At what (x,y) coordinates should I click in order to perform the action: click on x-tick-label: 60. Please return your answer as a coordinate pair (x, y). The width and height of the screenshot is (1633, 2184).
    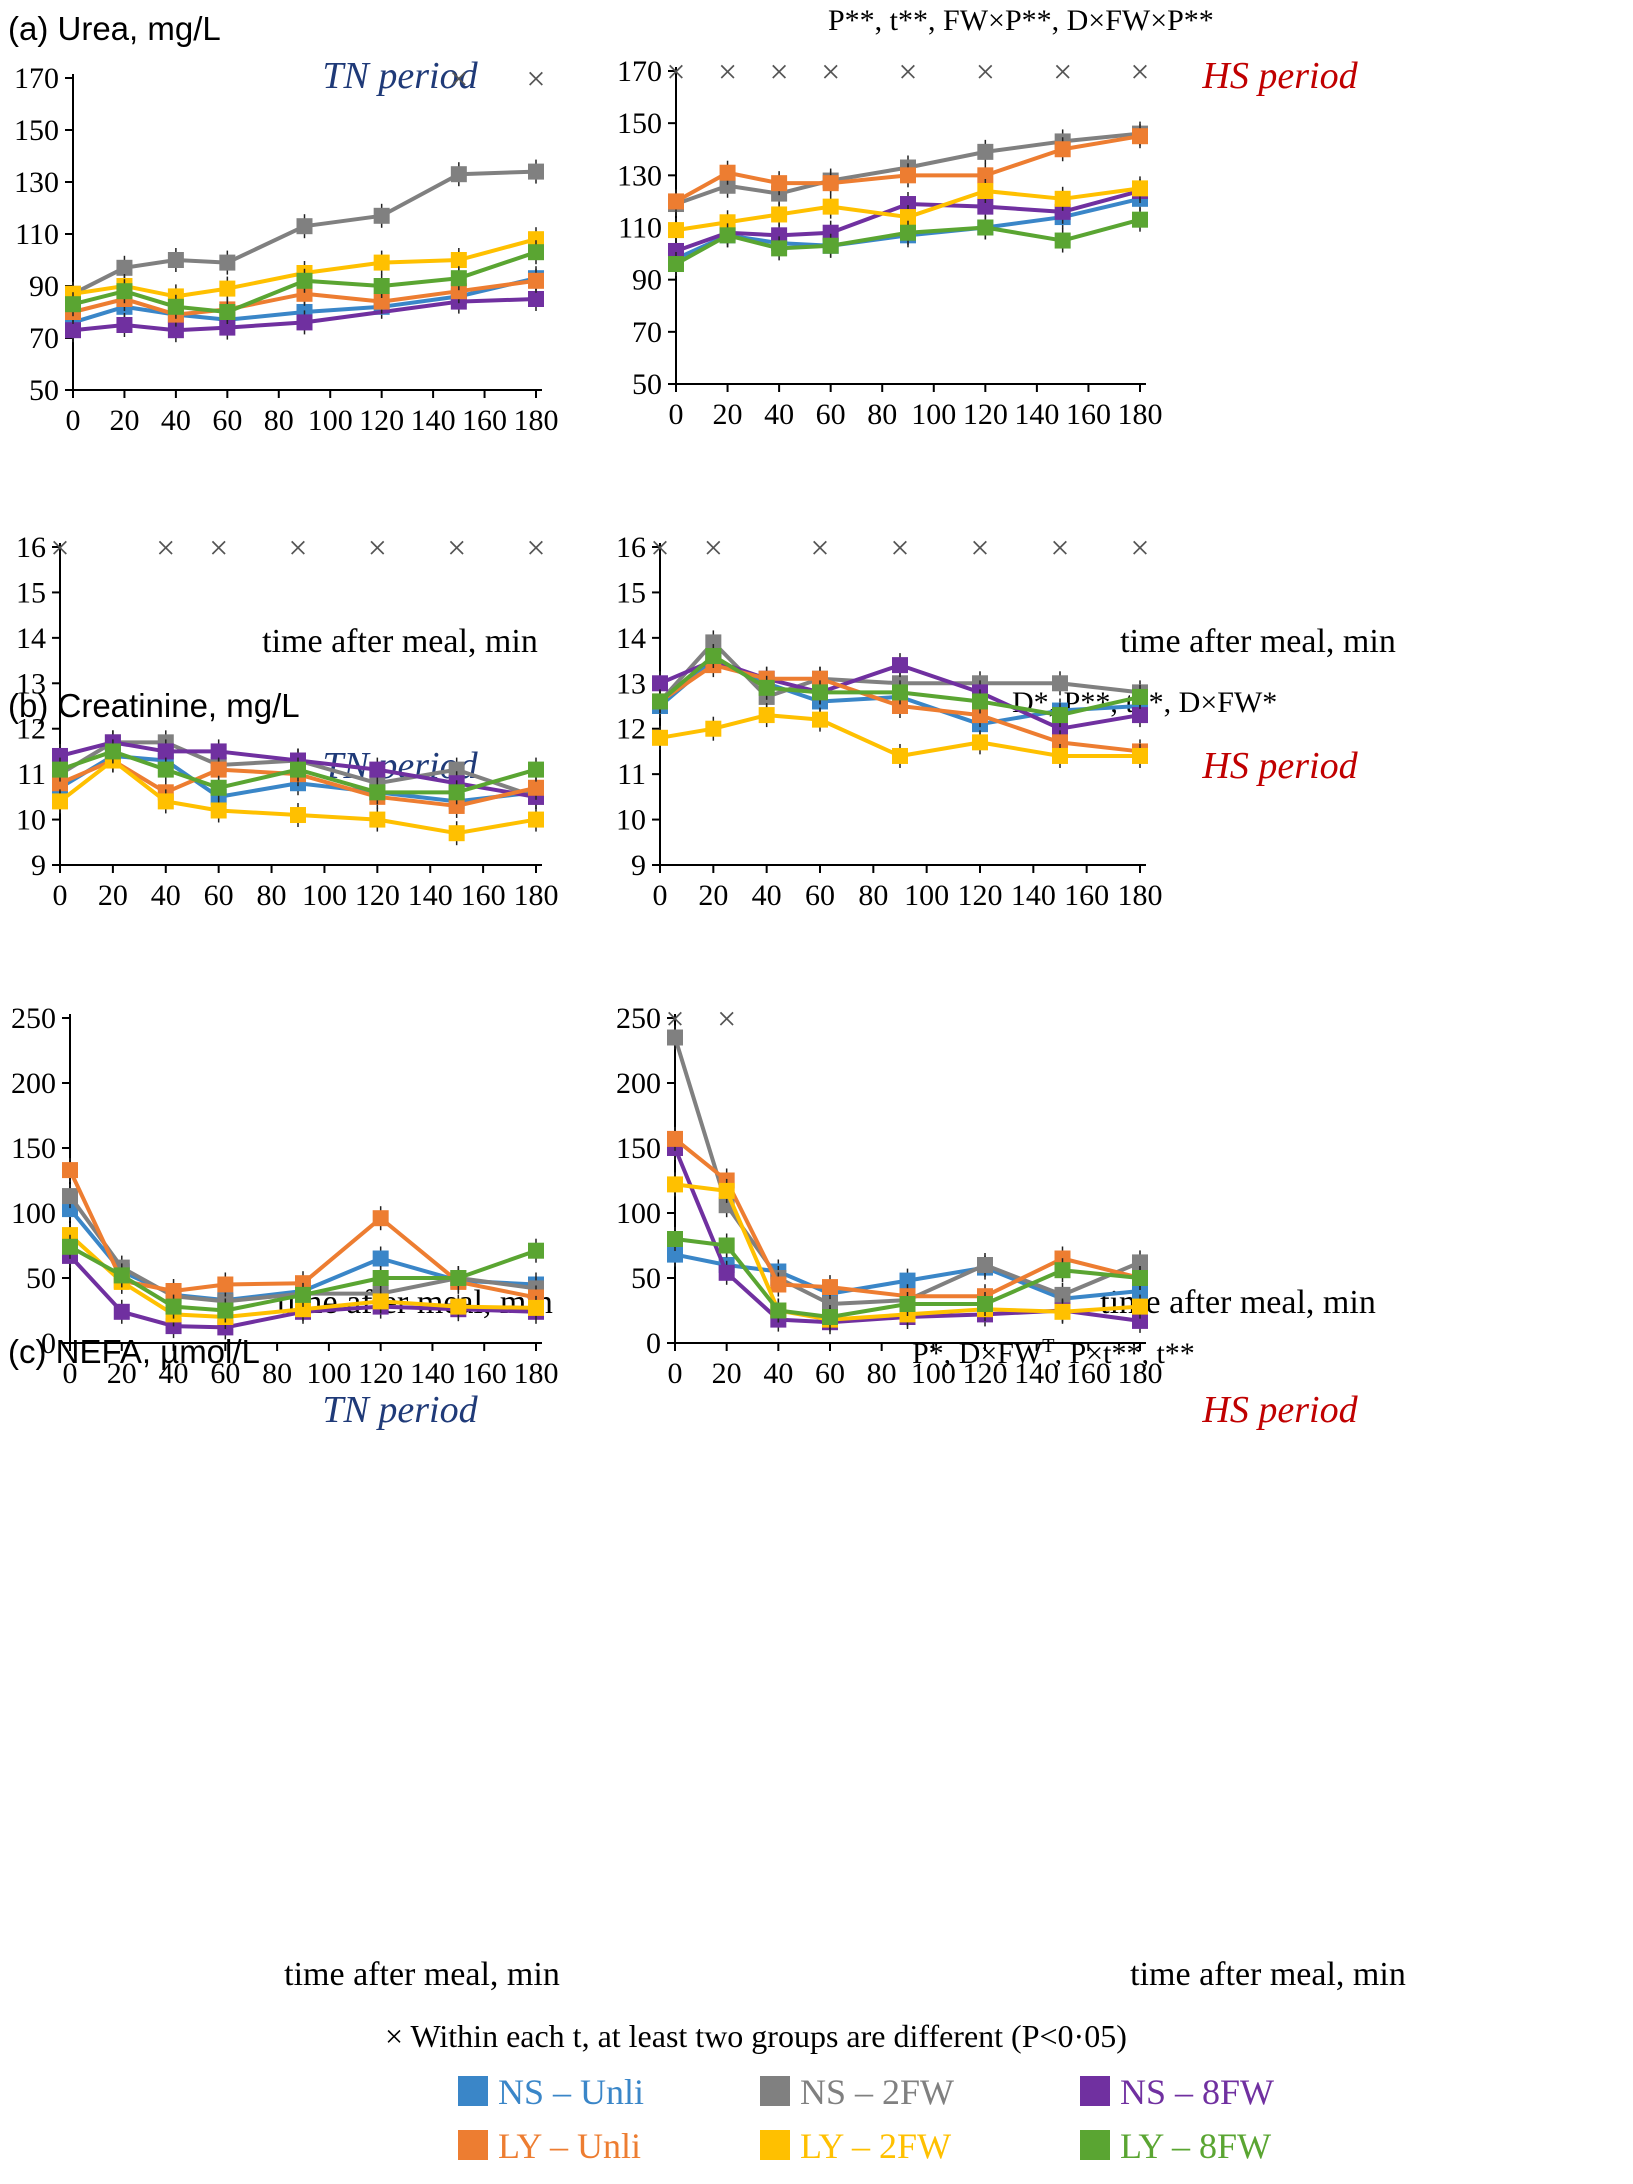
    Looking at the image, I should click on (830, 1373).